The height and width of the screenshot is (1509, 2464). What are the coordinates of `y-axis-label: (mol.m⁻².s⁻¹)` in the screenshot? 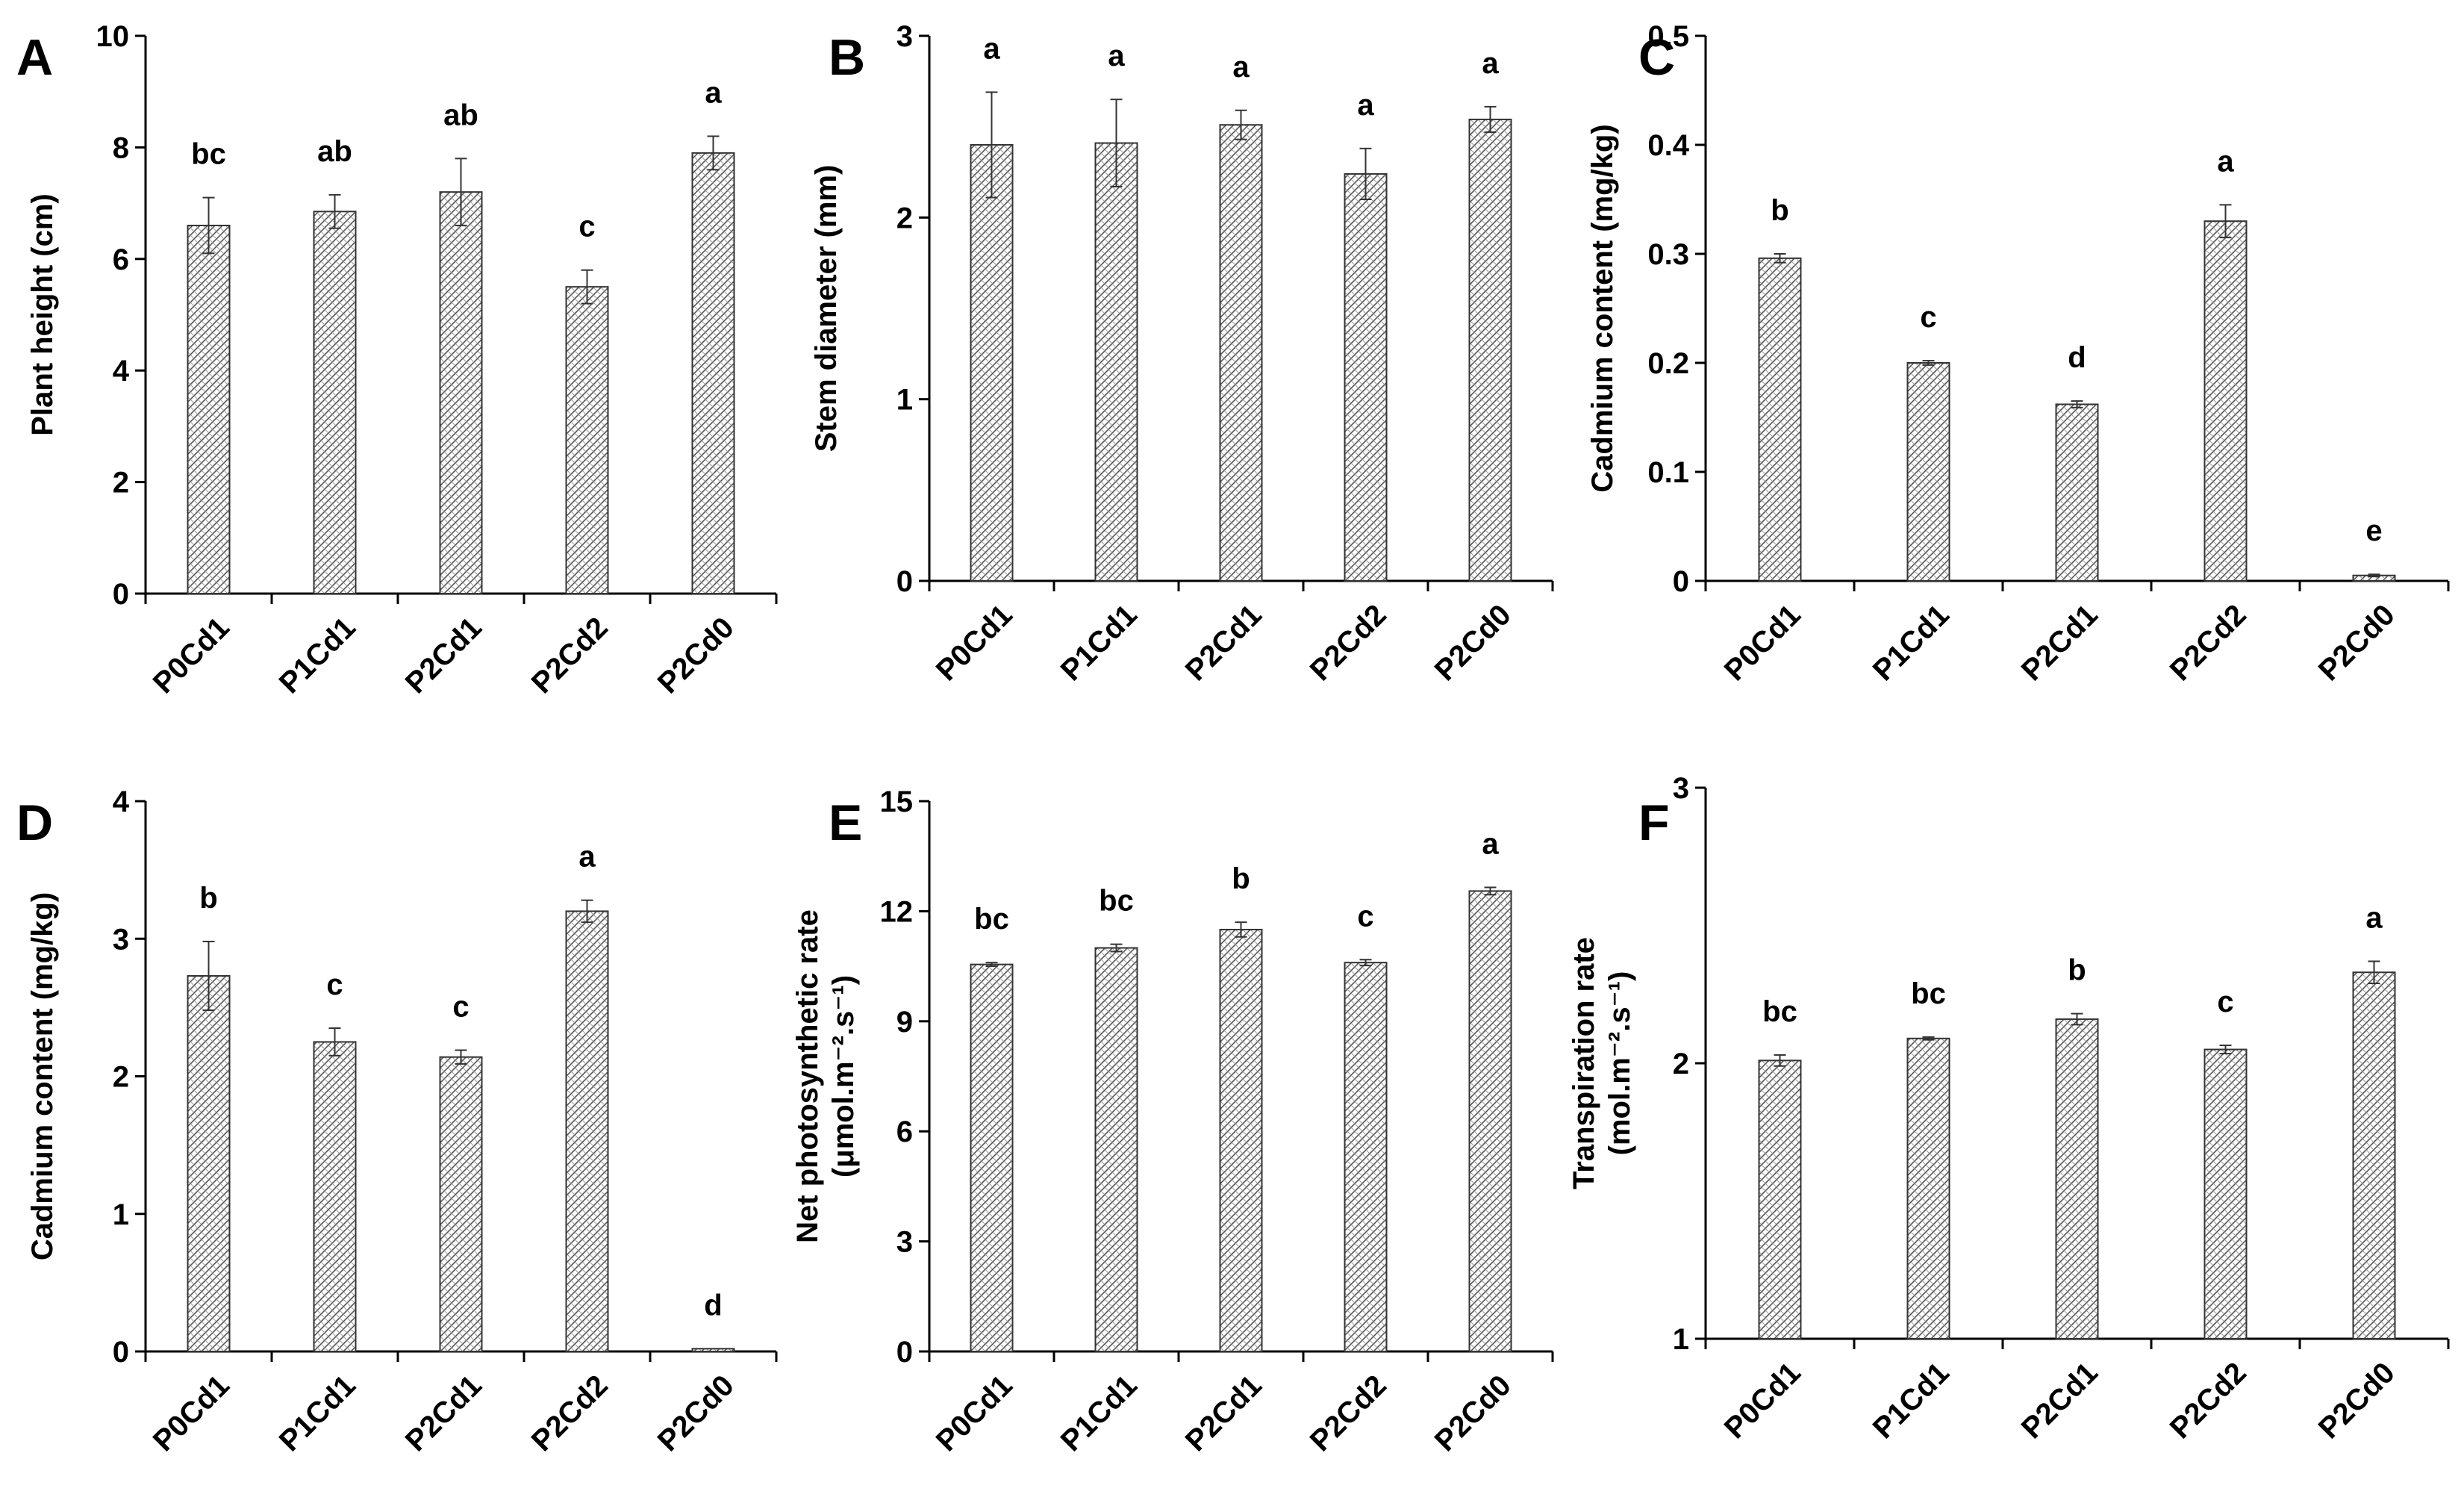 It's located at (1619, 1063).